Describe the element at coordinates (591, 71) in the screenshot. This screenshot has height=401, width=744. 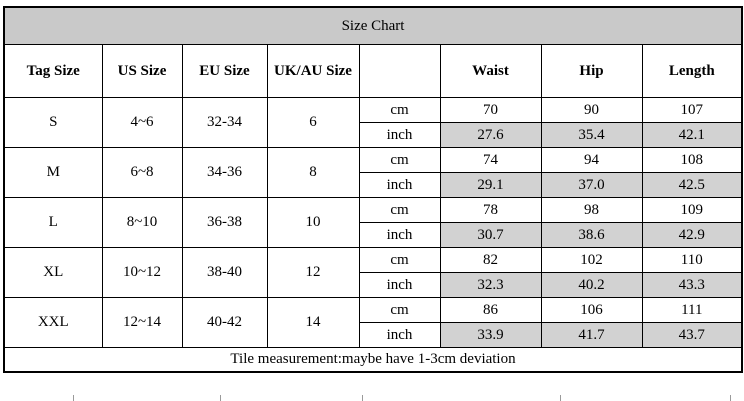
I see `column-header-hip: Hip` at that location.